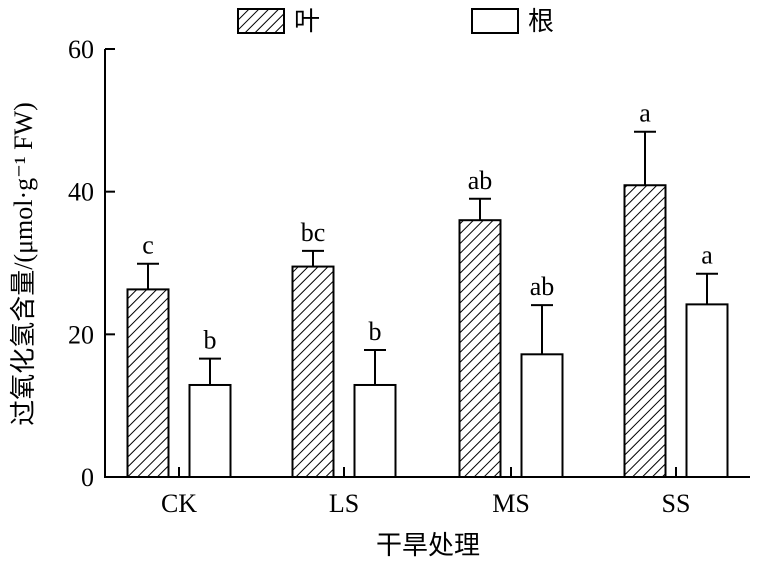 This screenshot has height=566, width=760. What do you see at coordinates (261, 21) in the screenshot?
I see `legend-swatch-leaf` at bounding box center [261, 21].